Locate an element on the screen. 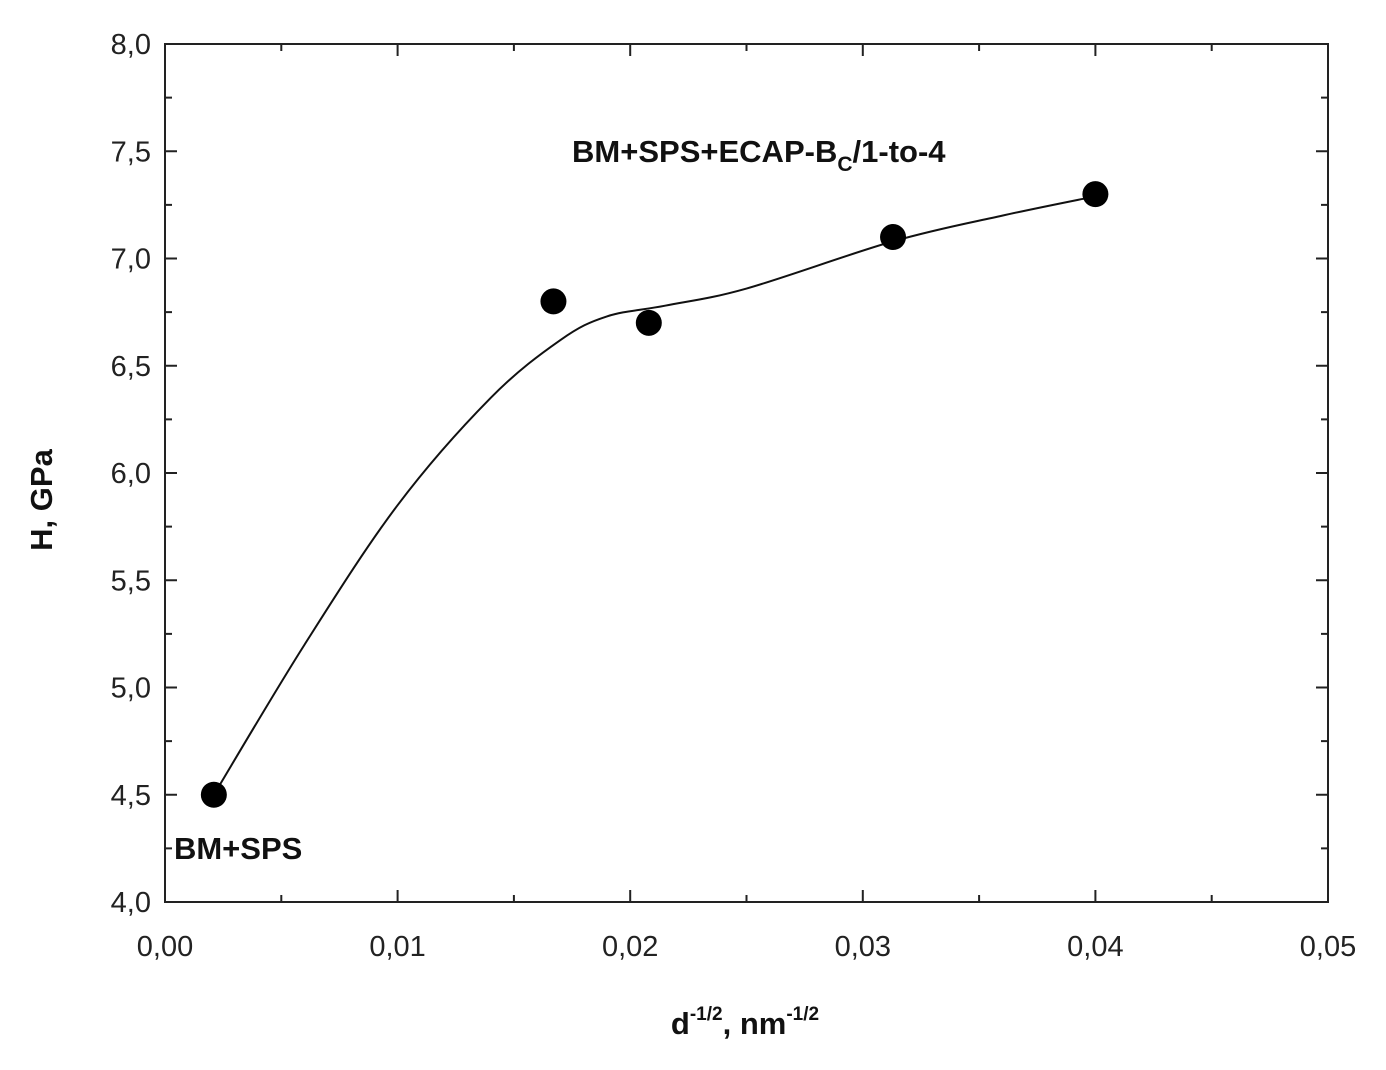  y-tick-label-6: 7,0 is located at coordinates (131, 260).